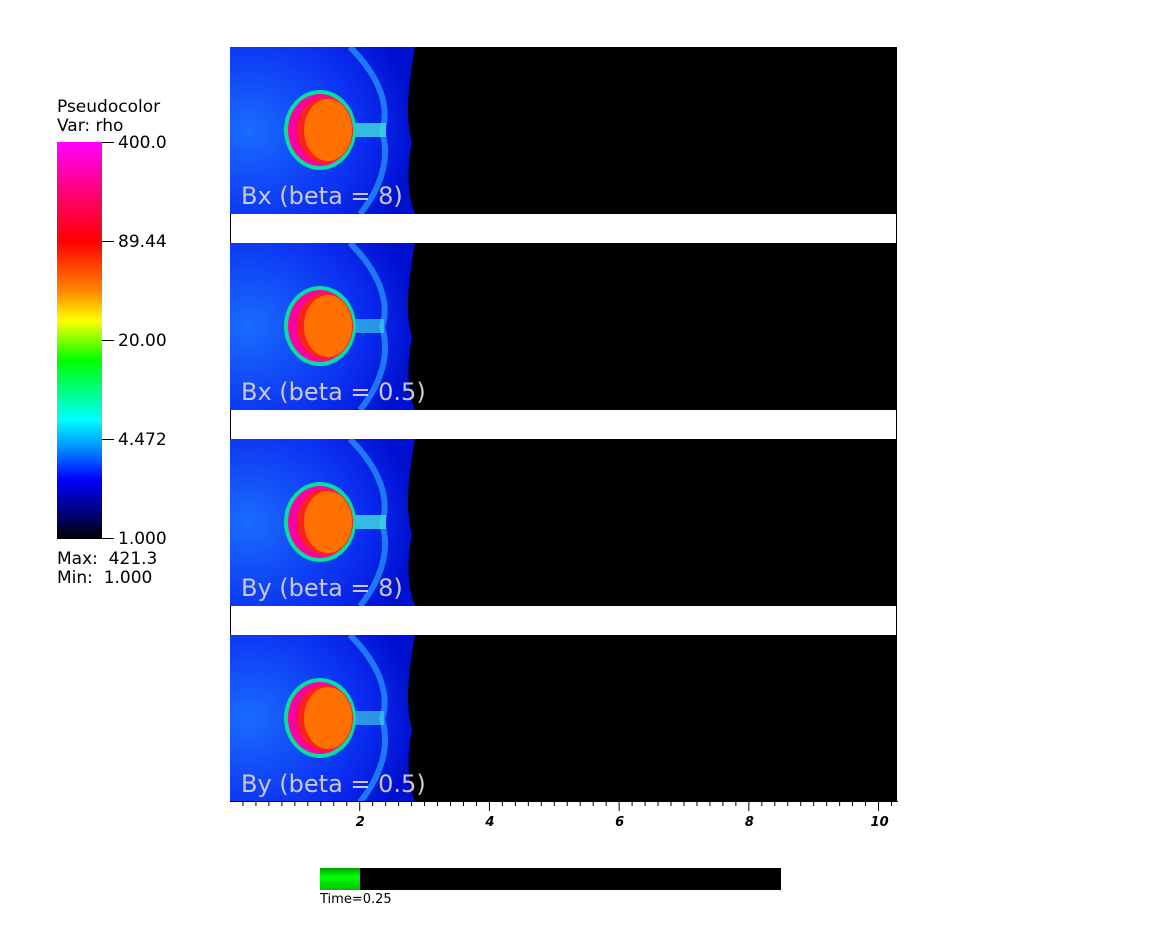 The image size is (1149, 943). Describe the element at coordinates (879, 822) in the screenshot. I see `x-tick-label: 10` at that location.